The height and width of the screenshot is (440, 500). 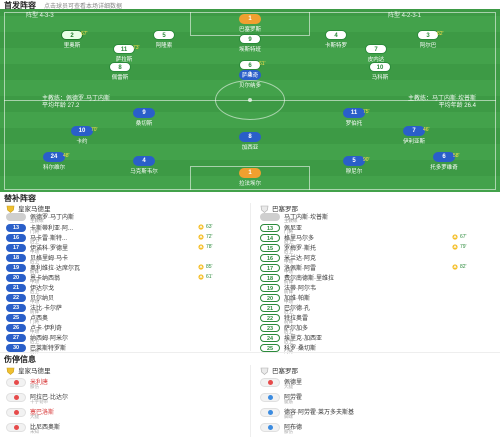 What do you see at coordinates (128, 258) in the screenshot?
I see `sub-player-row: 18 贝格里姆·马卡 后卫` at bounding box center [128, 258].